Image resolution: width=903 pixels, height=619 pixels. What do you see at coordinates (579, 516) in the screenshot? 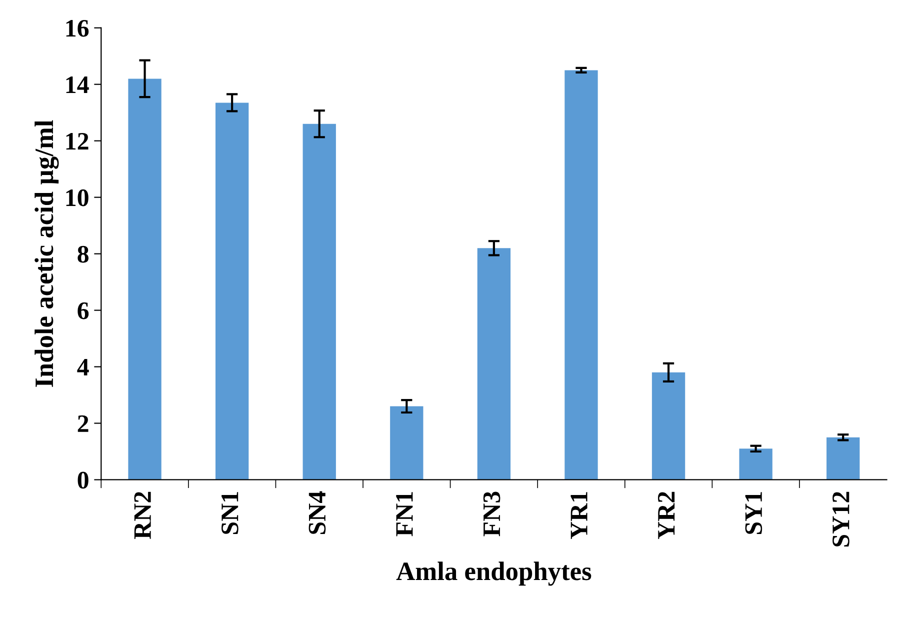
I see `x-tick-label: YR1` at bounding box center [579, 516].